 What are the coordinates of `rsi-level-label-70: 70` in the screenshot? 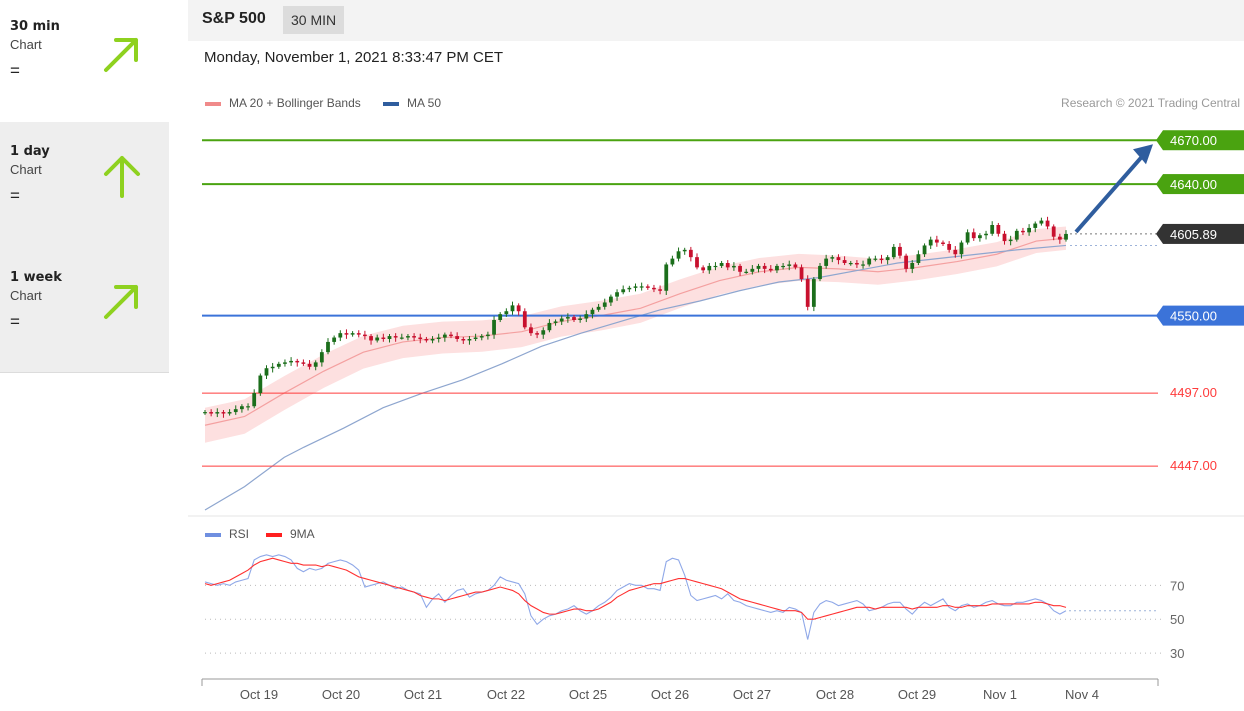 It's located at (1177, 585).